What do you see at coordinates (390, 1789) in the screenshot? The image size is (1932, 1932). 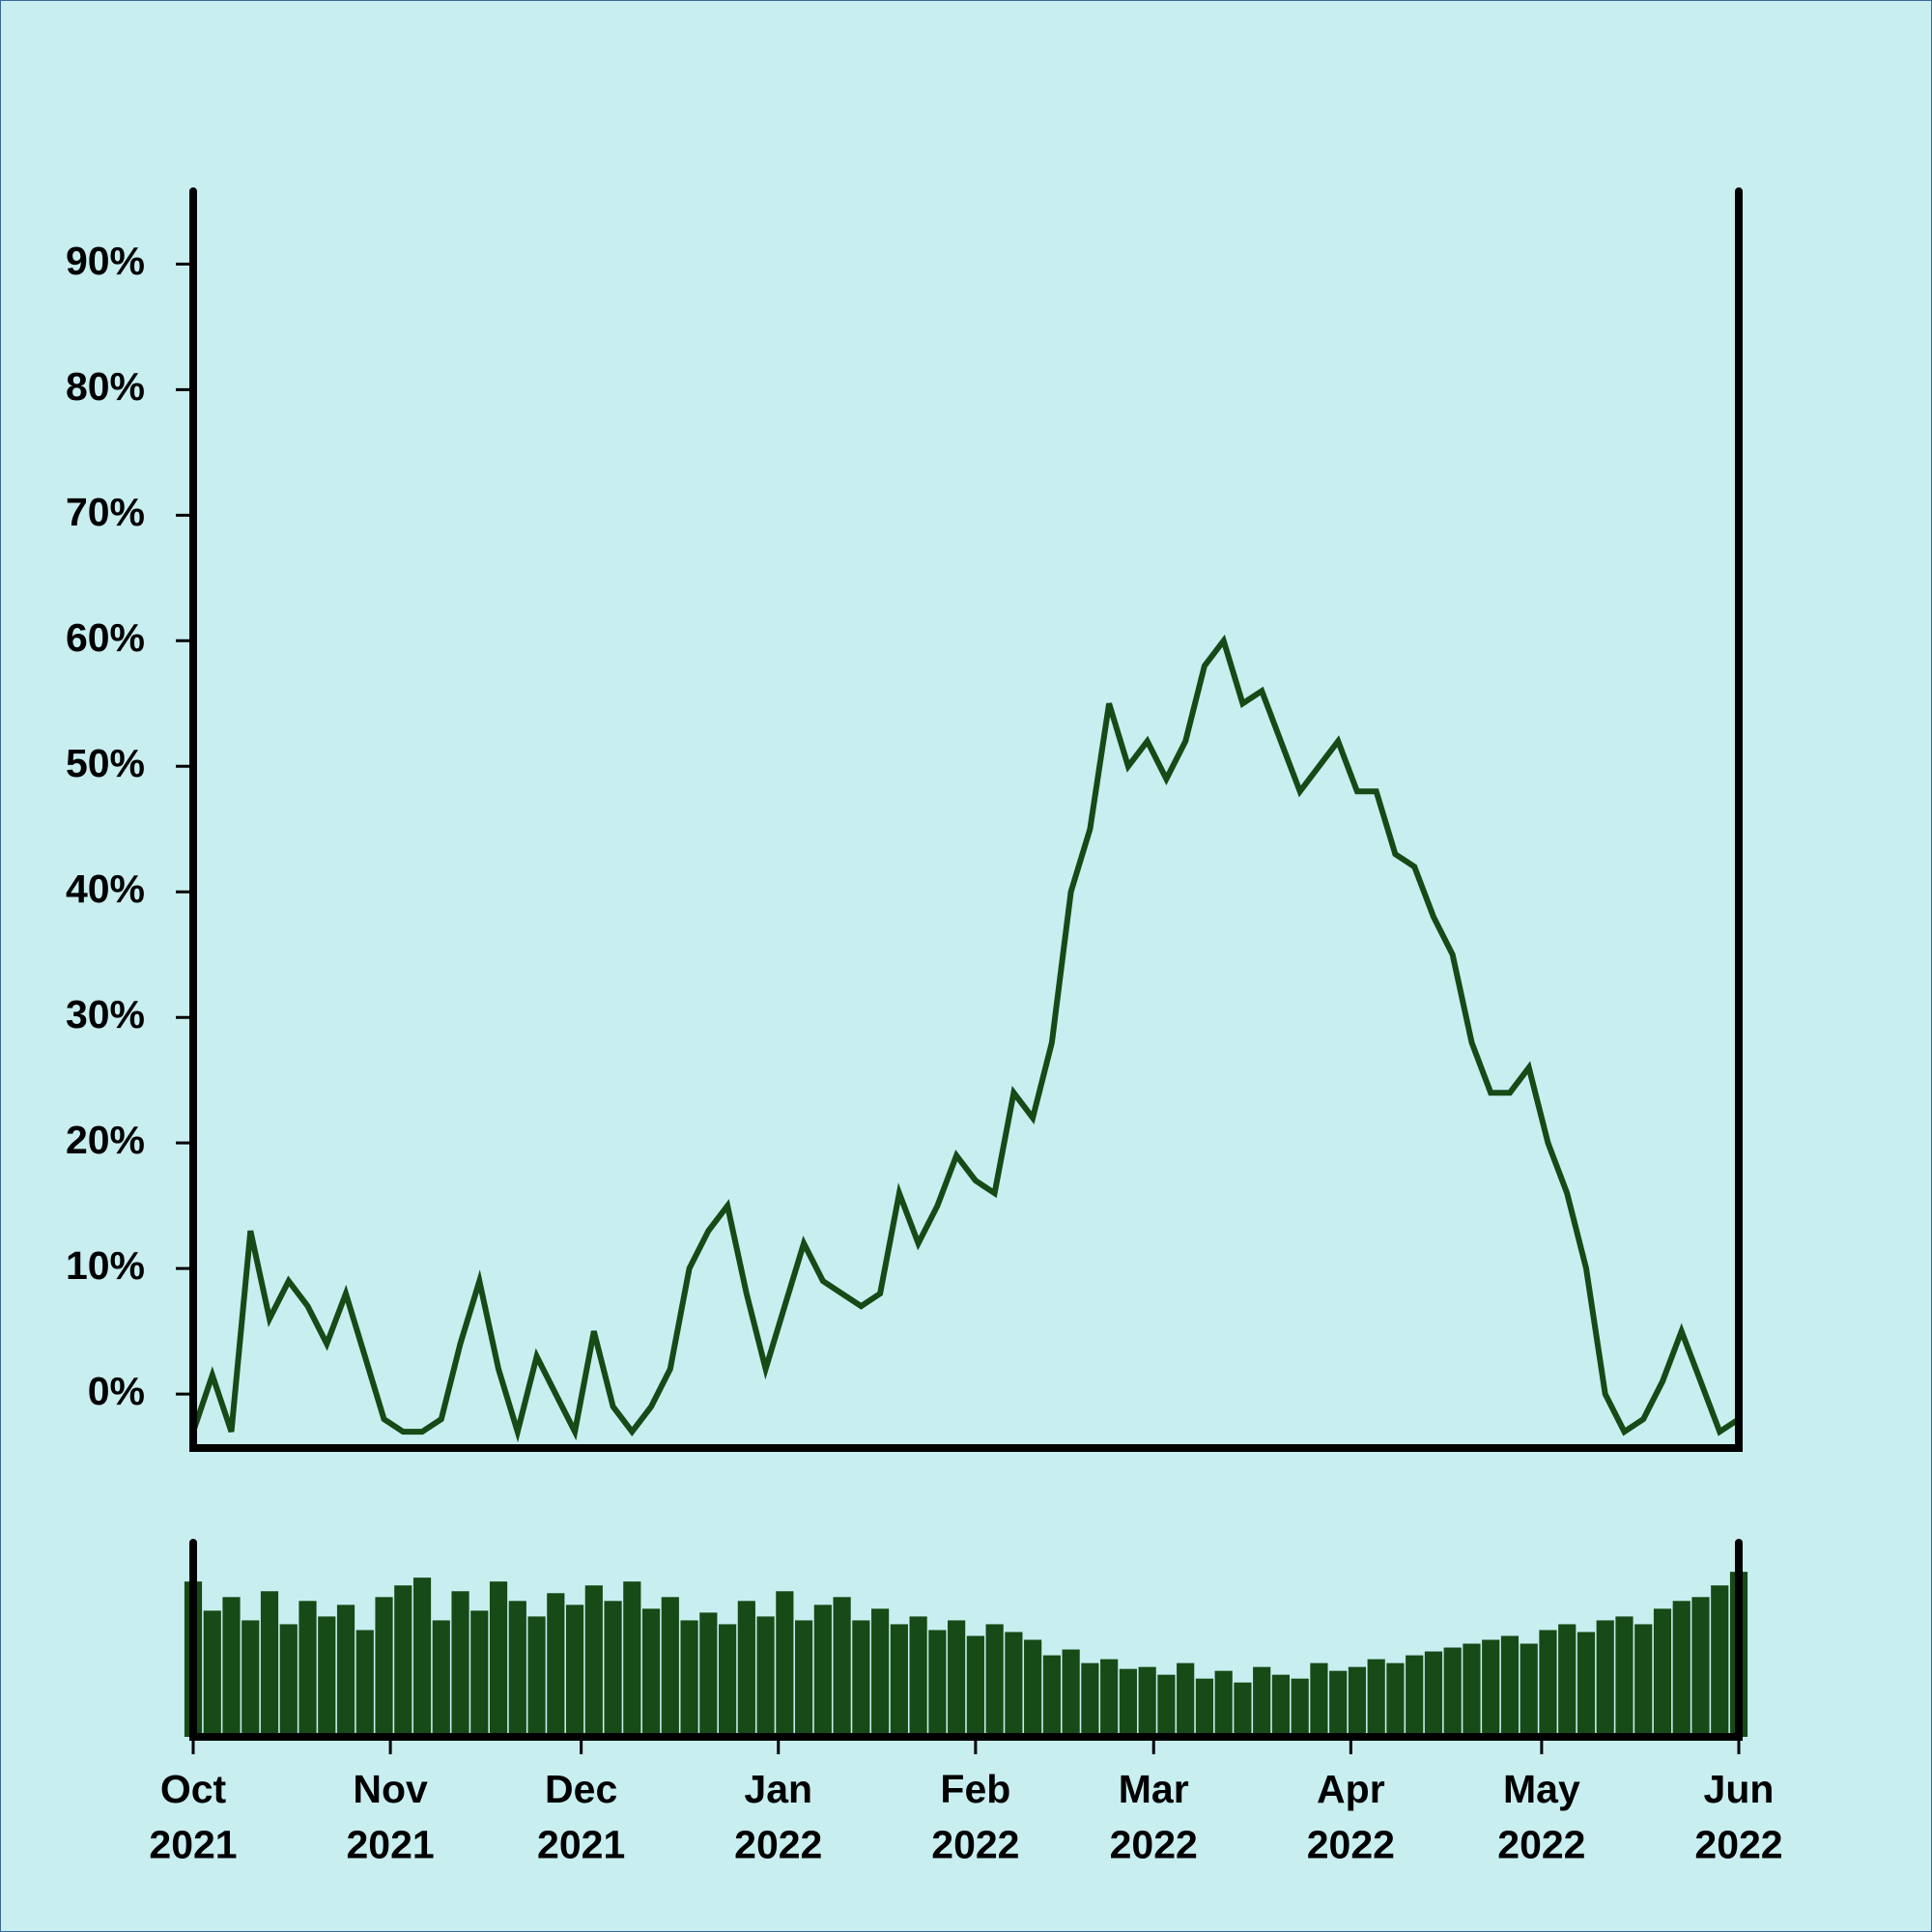 I see `x-tick-label-line: Nov` at bounding box center [390, 1789].